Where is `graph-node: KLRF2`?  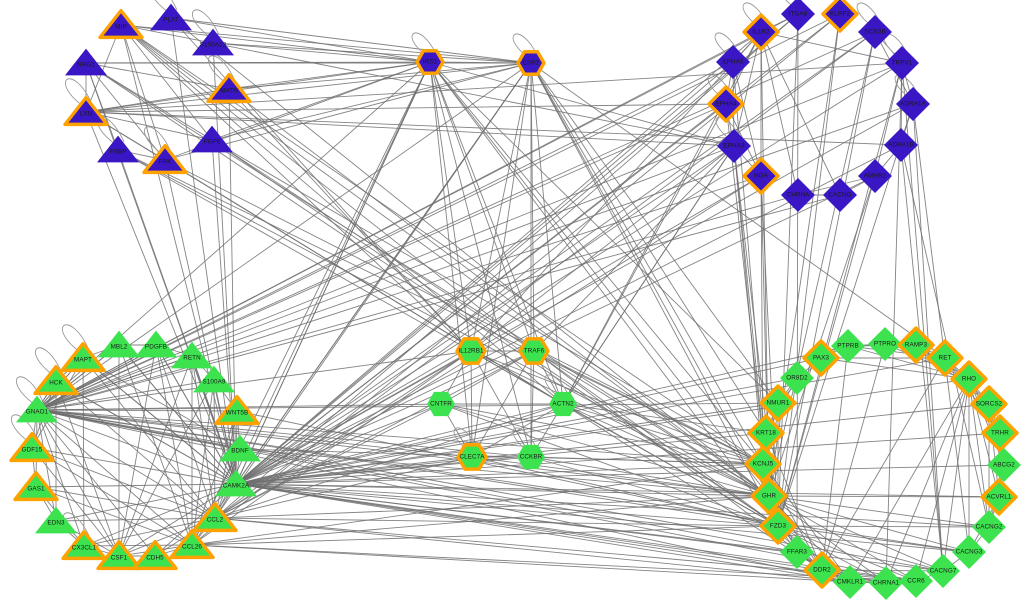 graph-node: KLRF2 is located at coordinates (840, 16).